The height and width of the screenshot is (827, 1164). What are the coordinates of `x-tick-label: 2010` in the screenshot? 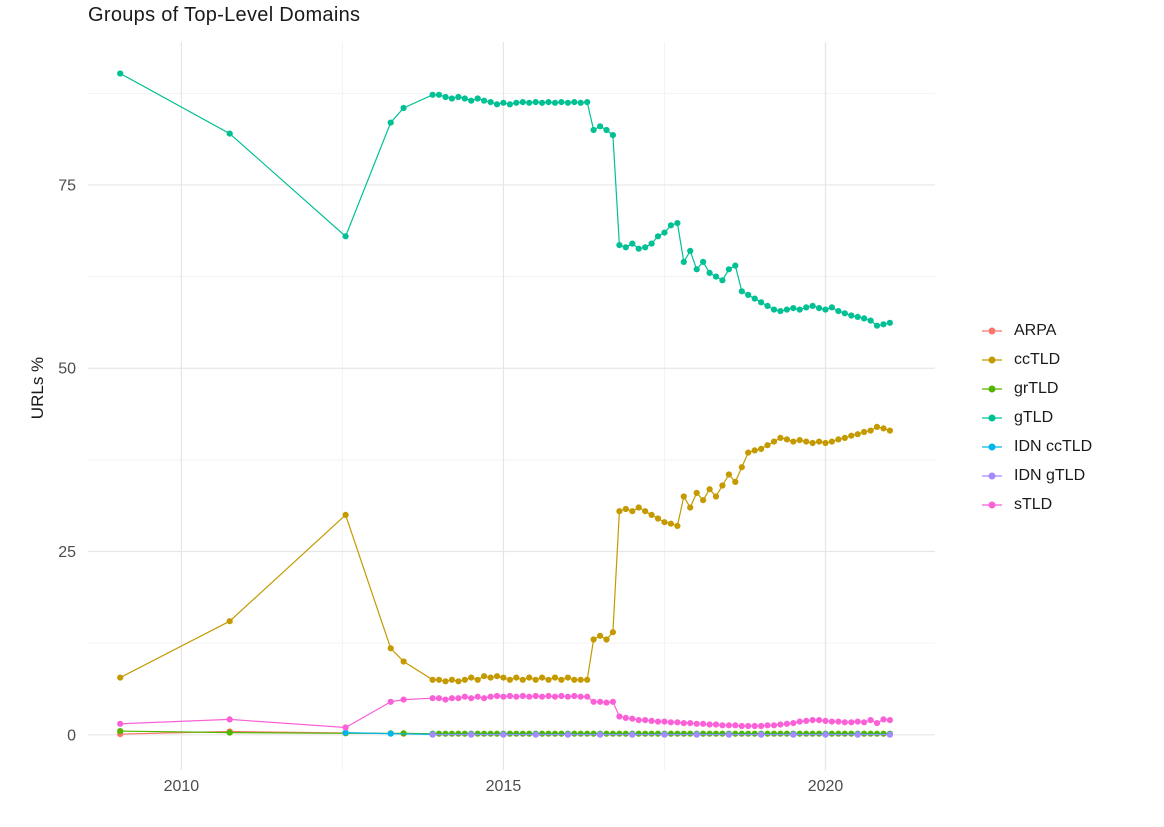 It's located at (182, 786).